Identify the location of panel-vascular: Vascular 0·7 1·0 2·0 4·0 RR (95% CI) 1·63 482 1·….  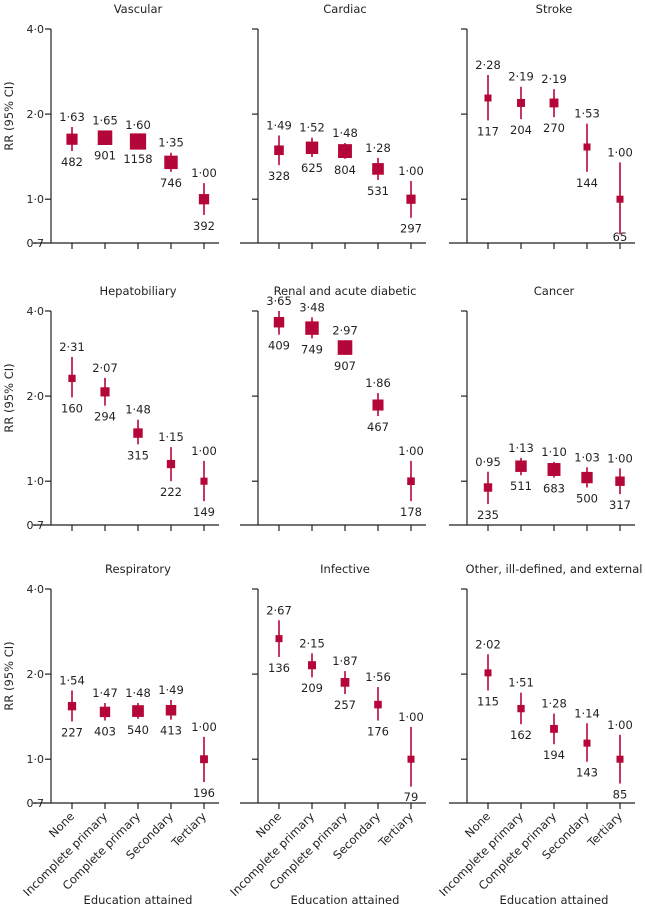
(110, 126).